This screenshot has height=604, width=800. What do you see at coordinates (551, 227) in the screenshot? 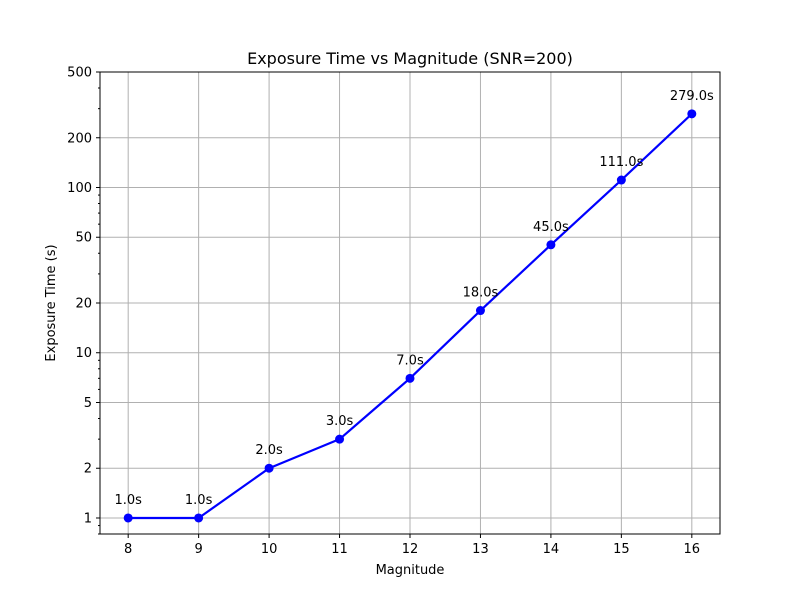
I see `data-label: 45.0s` at bounding box center [551, 227].